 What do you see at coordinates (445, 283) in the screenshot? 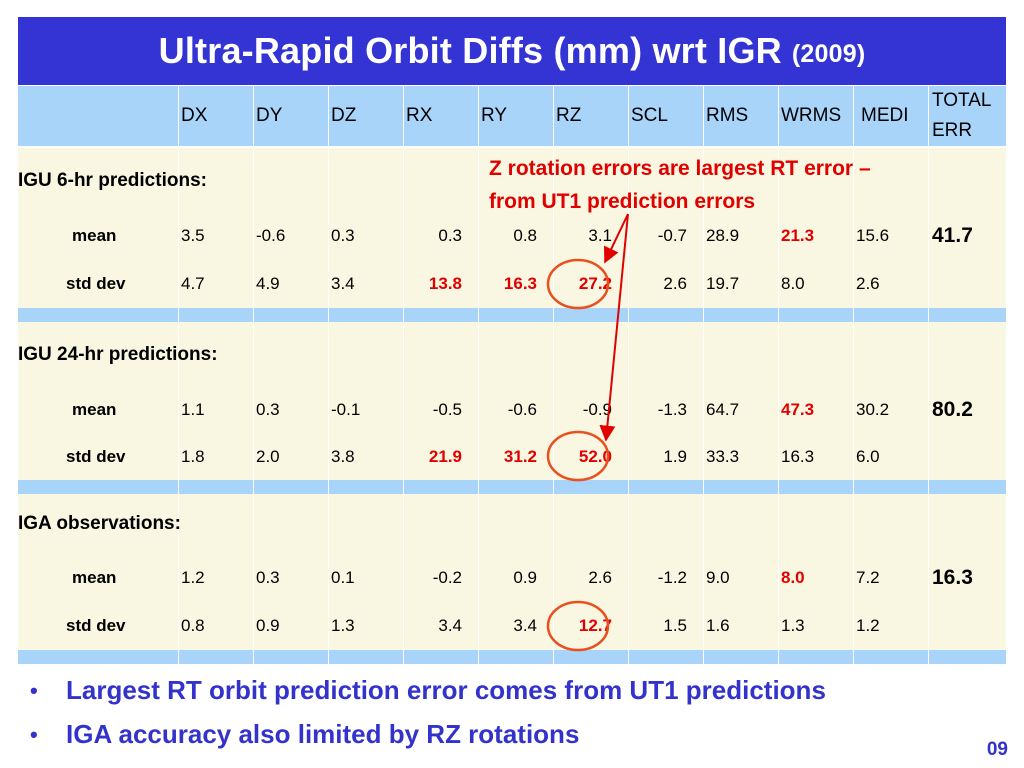
I see `table-cell: 13.8` at bounding box center [445, 283].